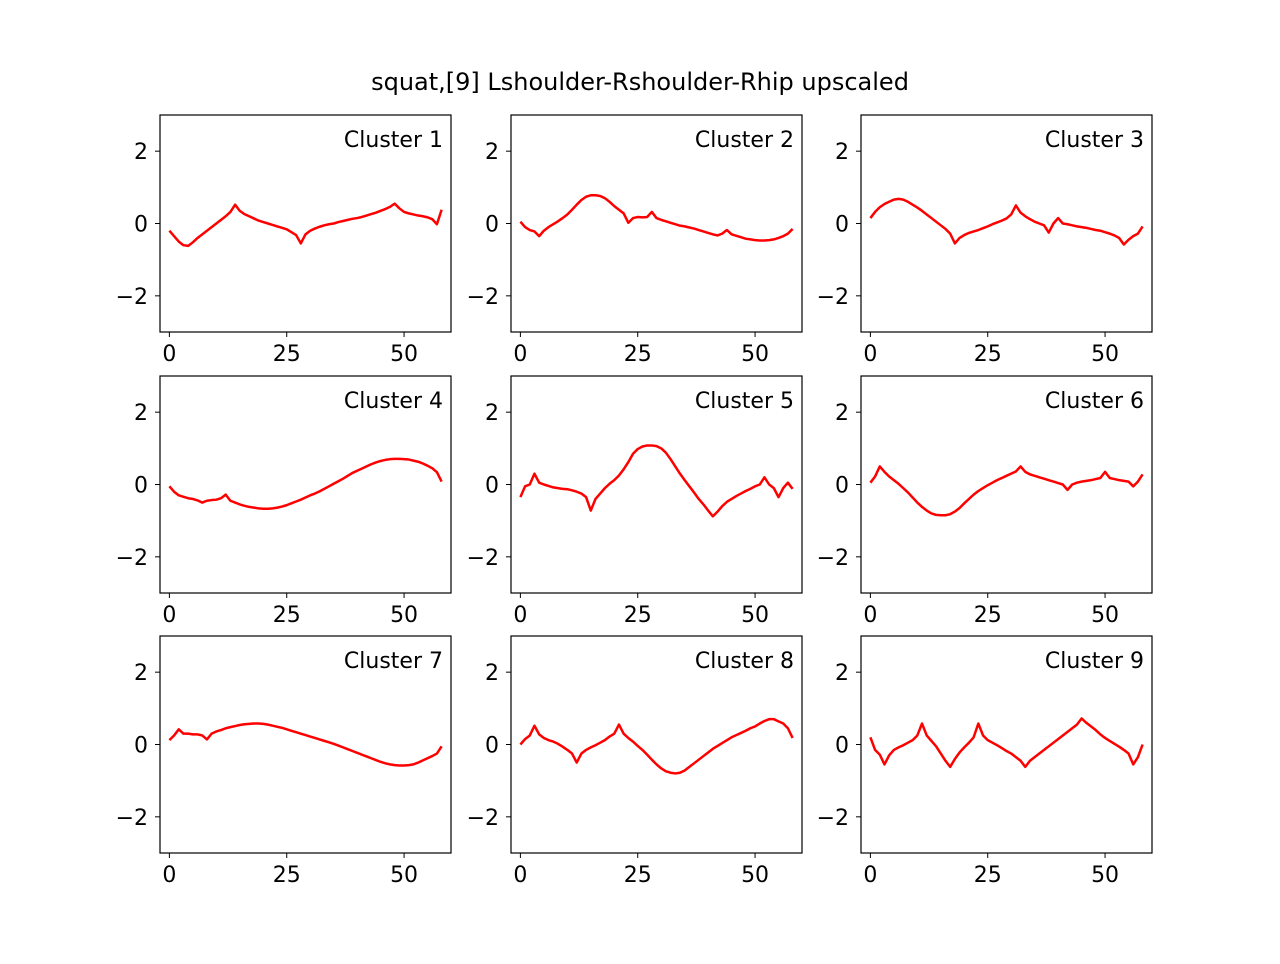 This screenshot has width=1280, height=964. I want to click on subplot-title: Cluster 8, so click(744, 661).